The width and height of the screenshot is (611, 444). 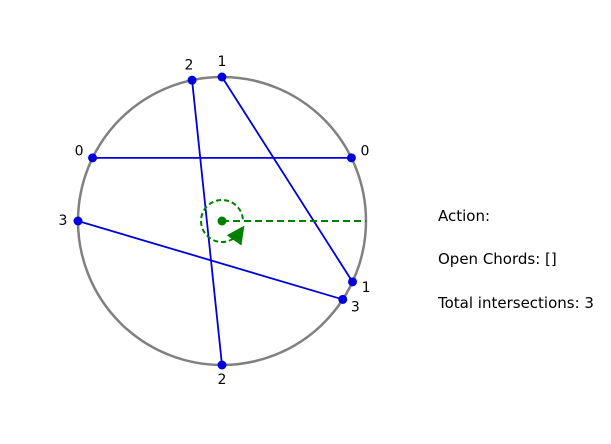 What do you see at coordinates (188, 65) in the screenshot?
I see `endpoint-label-1: 2` at bounding box center [188, 65].